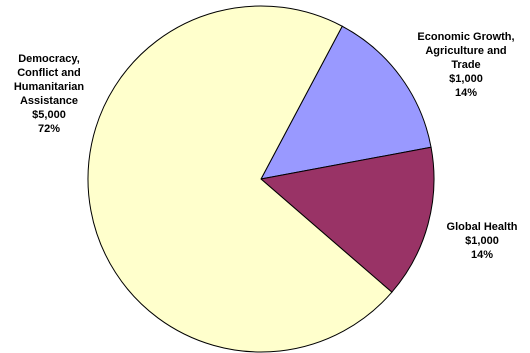  What do you see at coordinates (49, 129) in the screenshot?
I see `label-democracy-percent: 72%` at bounding box center [49, 129].